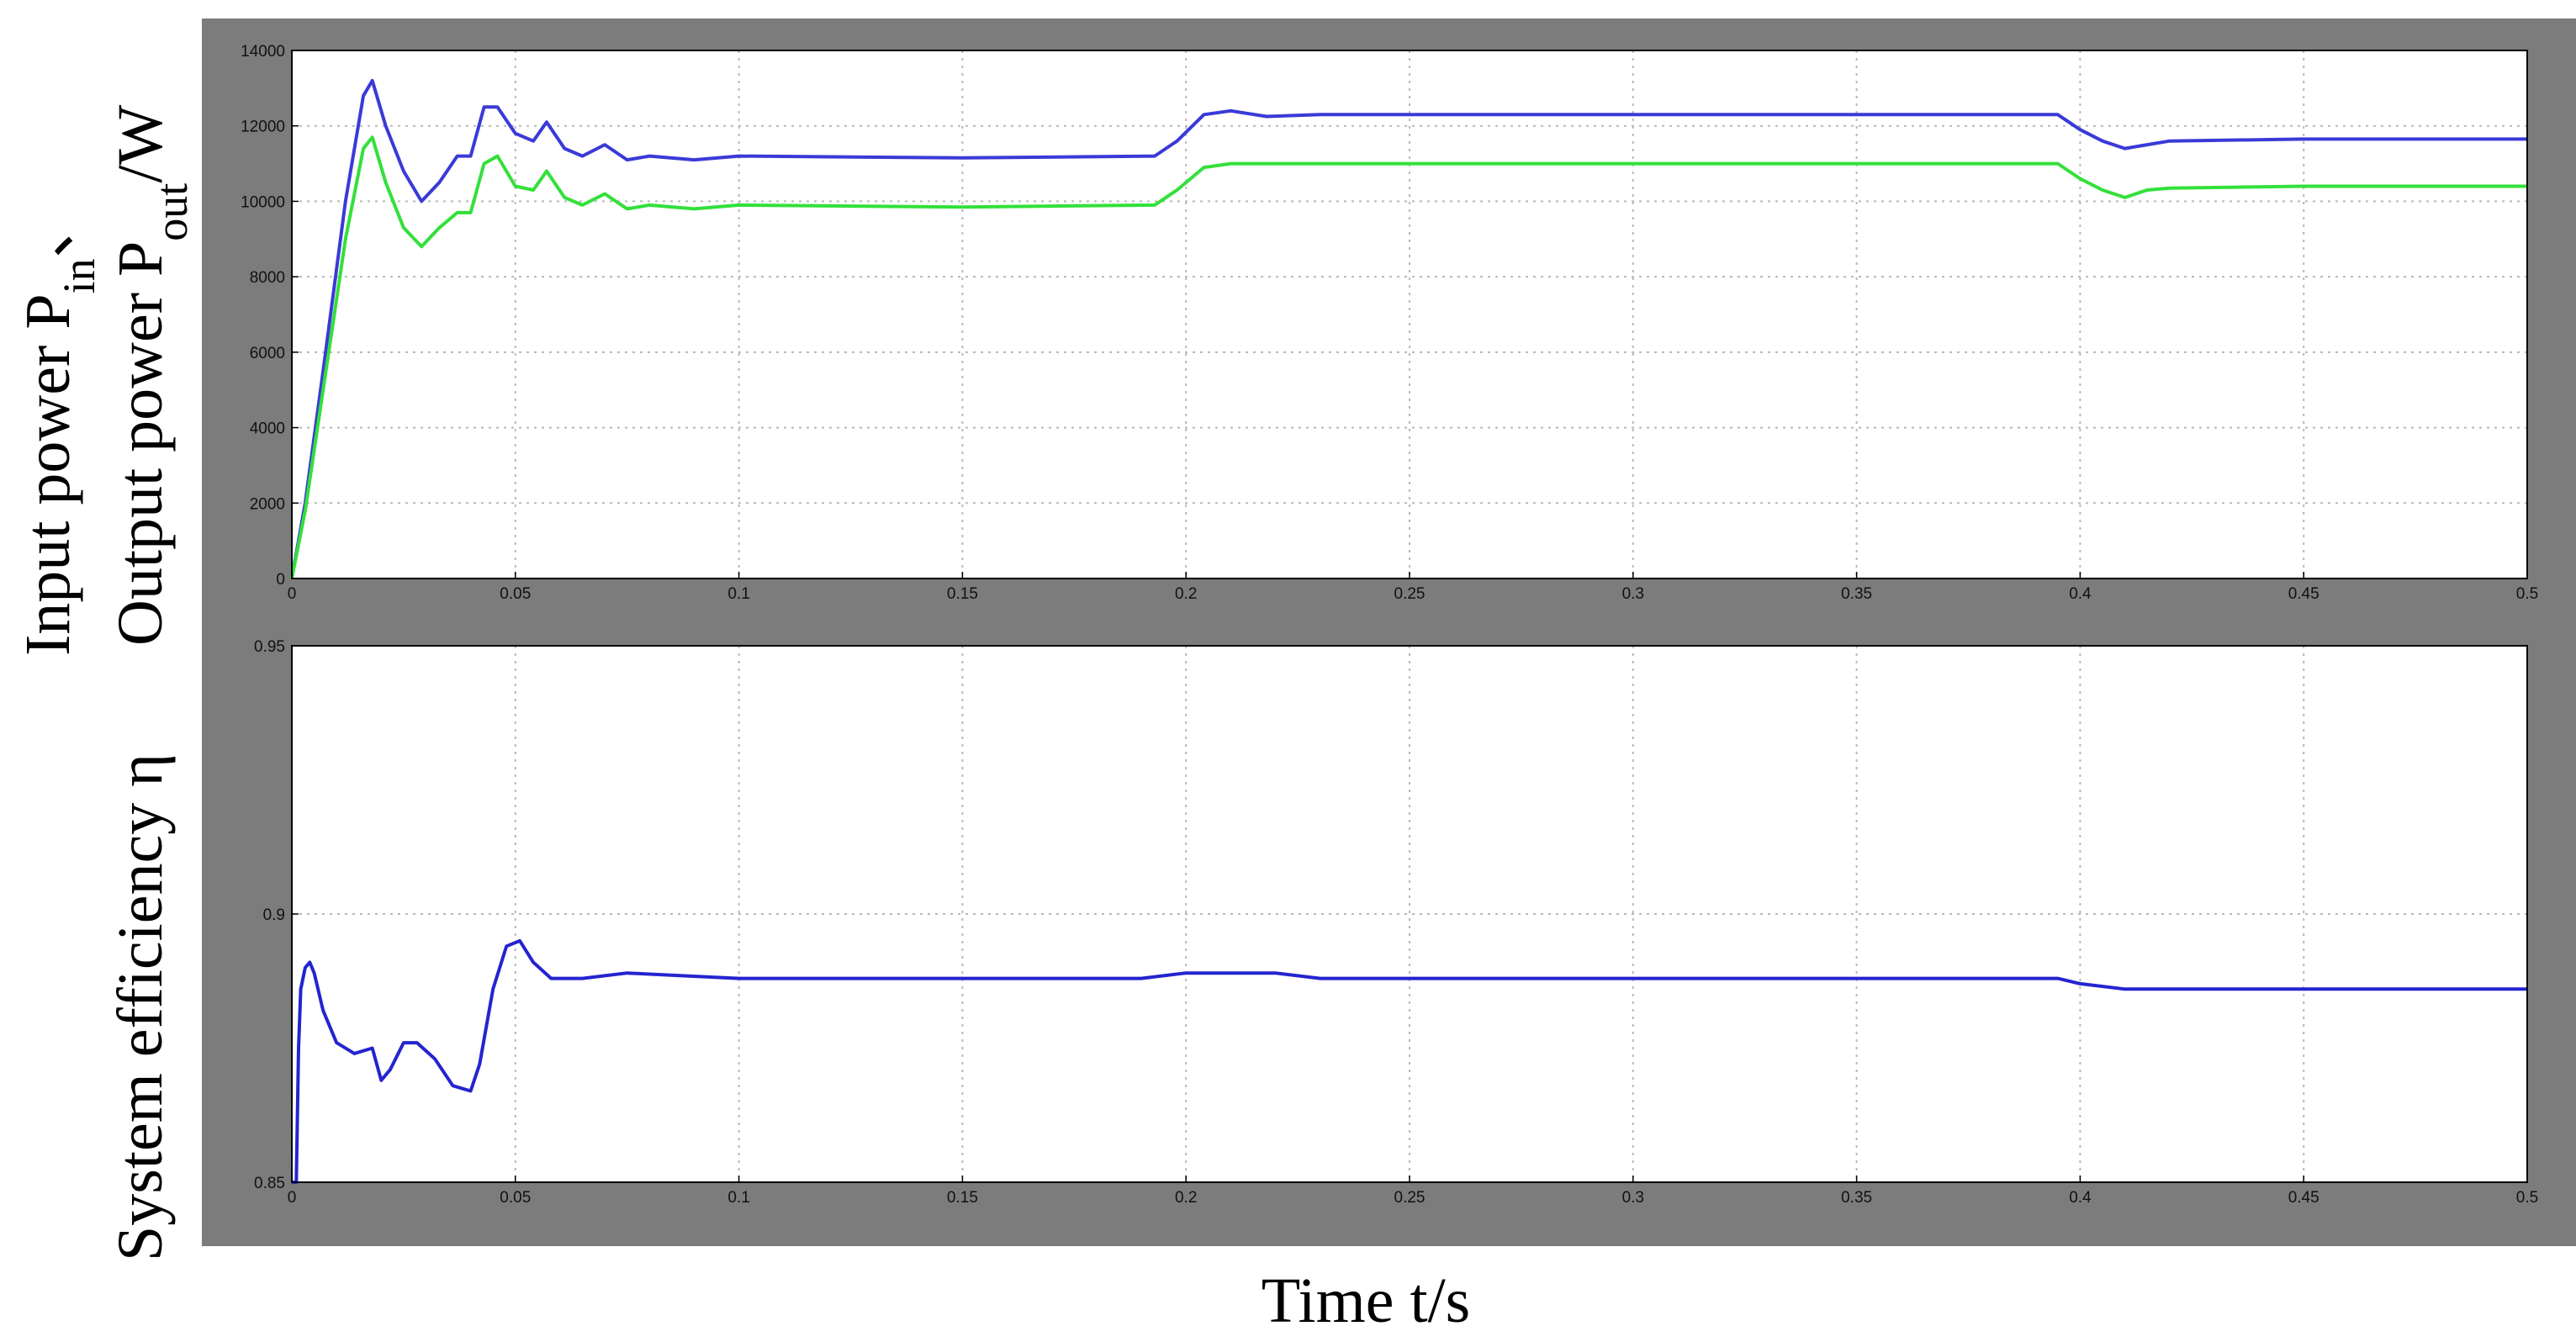 This screenshot has width=2576, height=1342. Describe the element at coordinates (267, 353) in the screenshot. I see `y-tick-label: 6000` at that location.